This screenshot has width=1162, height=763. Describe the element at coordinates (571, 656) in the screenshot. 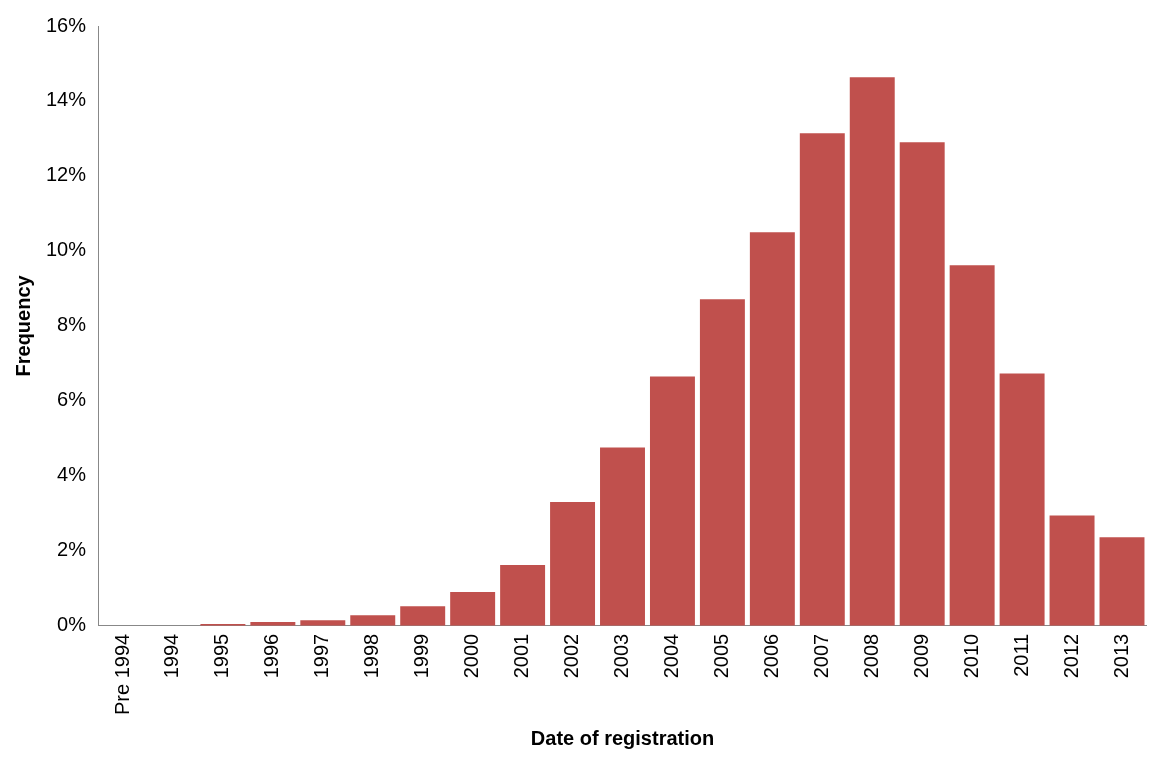

I see `x-tick-label: 2002` at that location.